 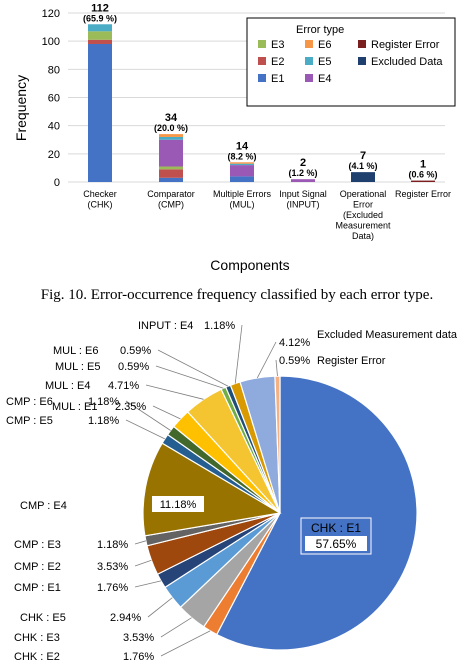 I want to click on slice-name-label: CMP : E1, so click(x=37, y=588).